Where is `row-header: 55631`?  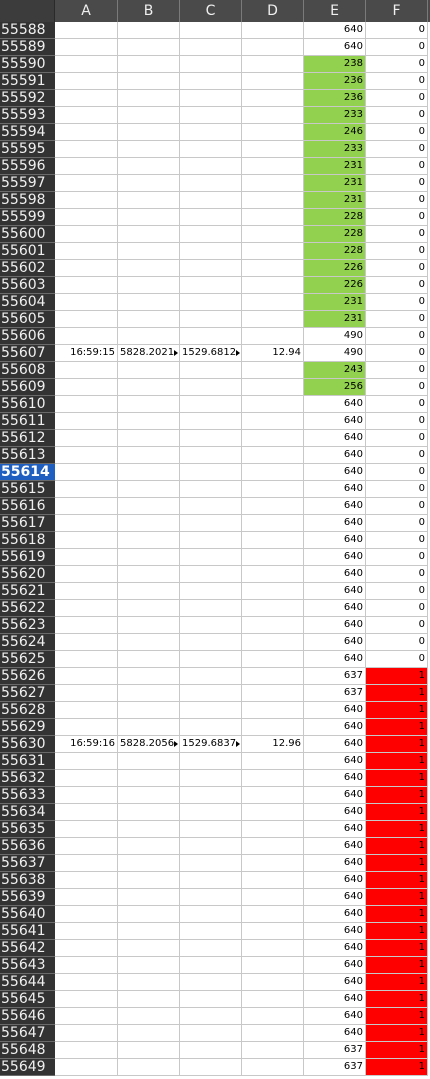
row-header: 55631 is located at coordinates (27, 761).